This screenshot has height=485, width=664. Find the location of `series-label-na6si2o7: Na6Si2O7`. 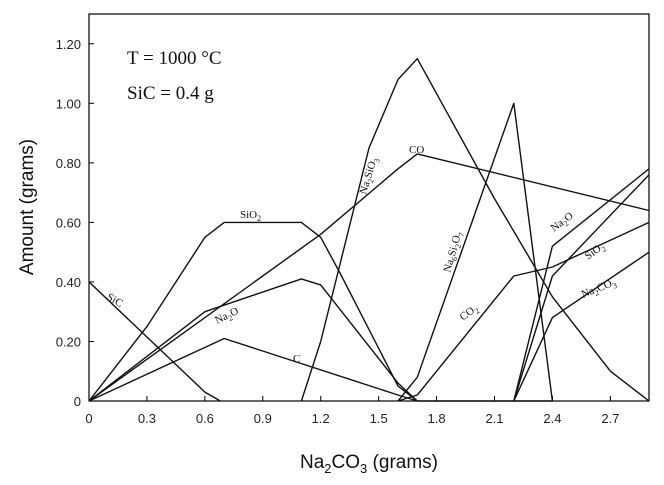

series-label-na6si2o7: Na6Si2O7 is located at coordinates (453, 252).